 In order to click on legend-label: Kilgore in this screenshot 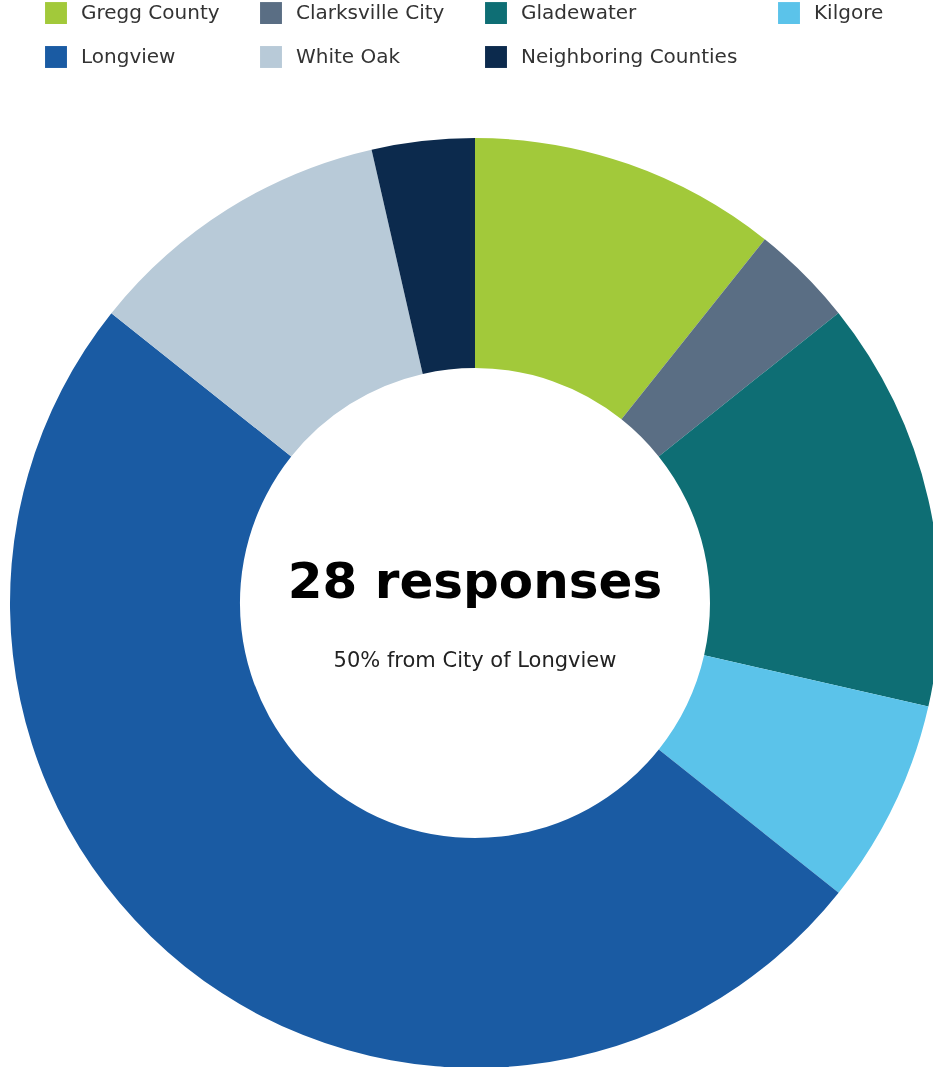, I will do `click(849, 12)`.